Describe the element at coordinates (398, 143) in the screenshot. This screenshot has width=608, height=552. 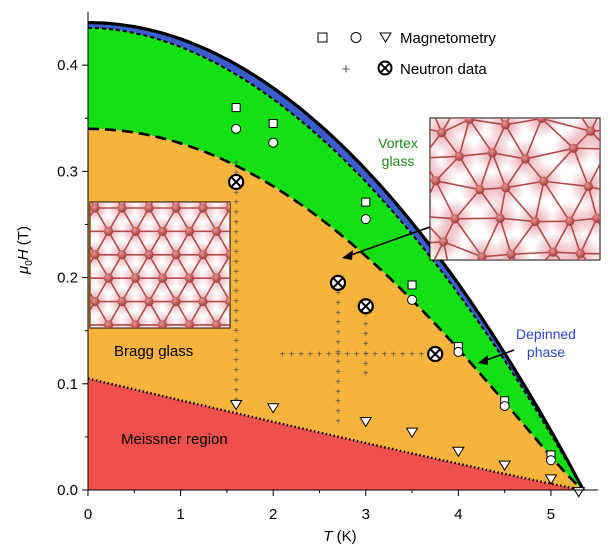
I see `label-vortex-glass: Vortex` at that location.